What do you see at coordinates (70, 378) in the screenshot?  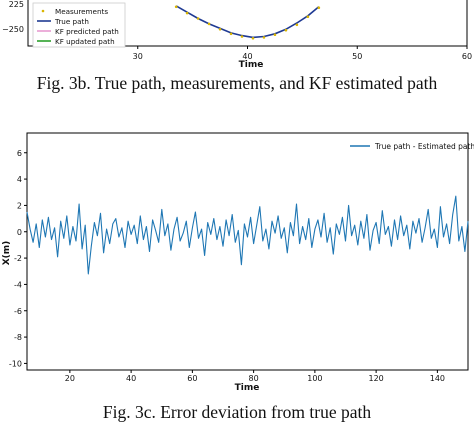 I see `x-tick-label: 20` at bounding box center [70, 378].